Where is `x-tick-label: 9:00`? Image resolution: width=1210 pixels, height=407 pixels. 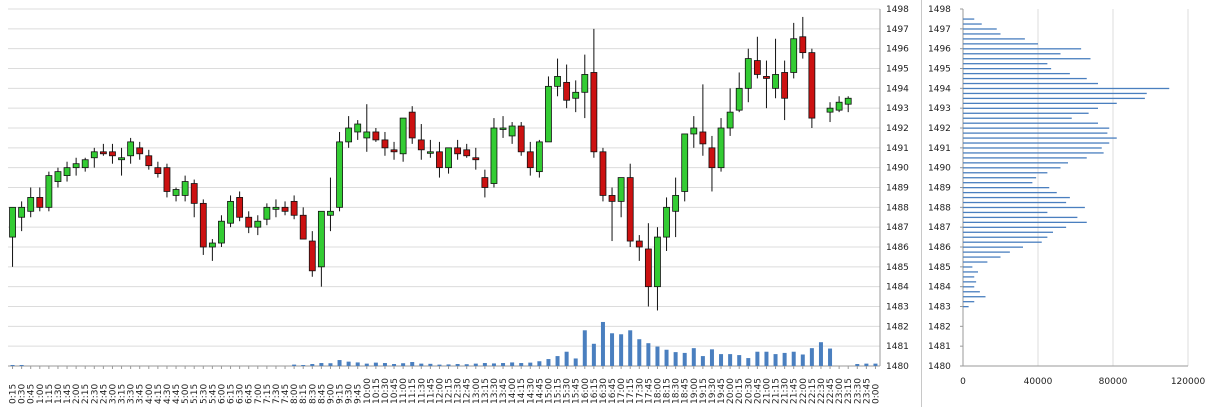 x-tick-label: 9:00 is located at coordinates (331, 394).